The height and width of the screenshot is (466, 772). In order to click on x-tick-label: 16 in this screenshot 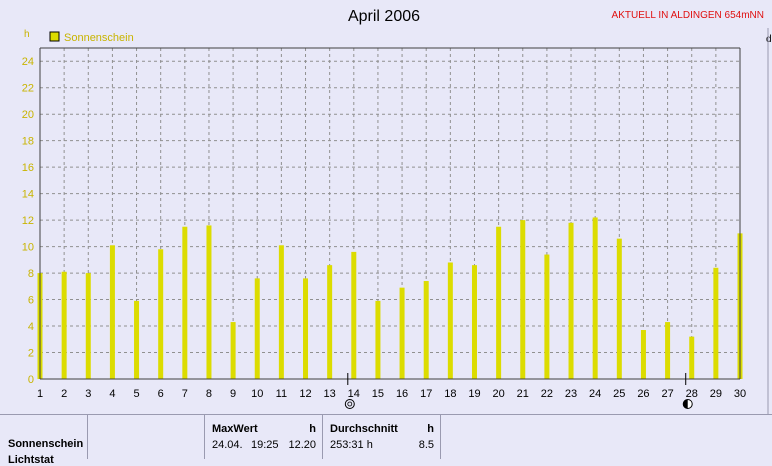, I will do `click(402, 394)`.